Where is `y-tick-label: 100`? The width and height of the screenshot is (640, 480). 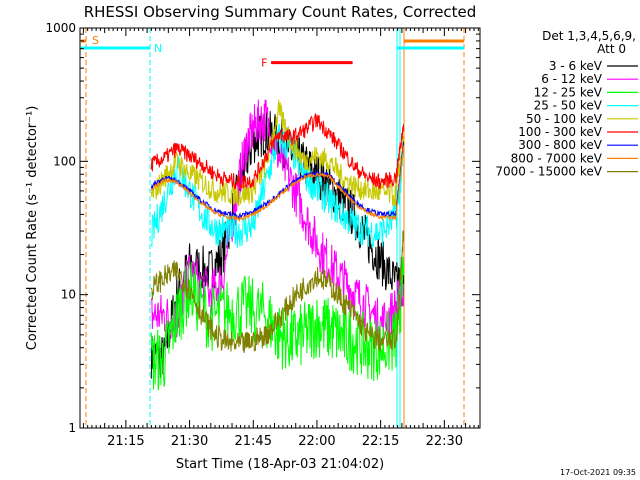
y-tick-label: 100 is located at coordinates (64, 161).